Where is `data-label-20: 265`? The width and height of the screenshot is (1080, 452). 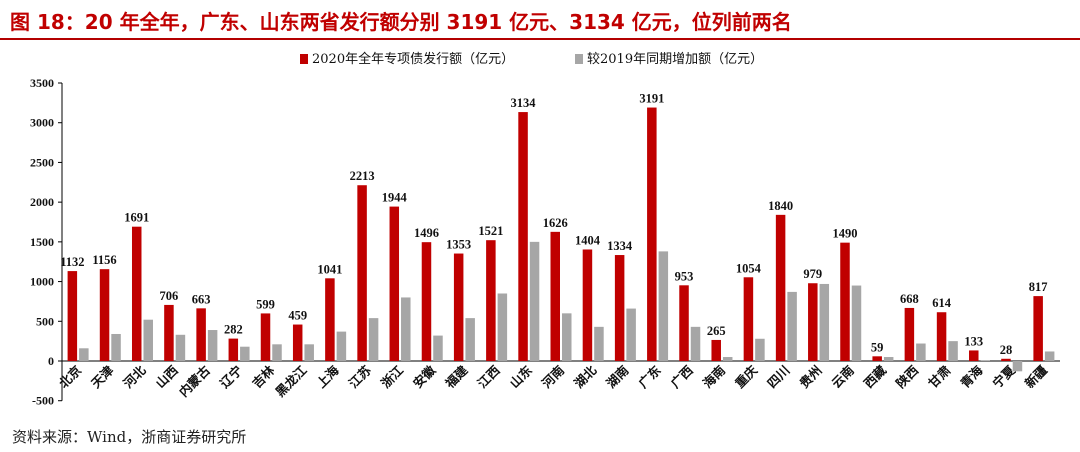
data-label-20: 265 is located at coordinates (716, 331).